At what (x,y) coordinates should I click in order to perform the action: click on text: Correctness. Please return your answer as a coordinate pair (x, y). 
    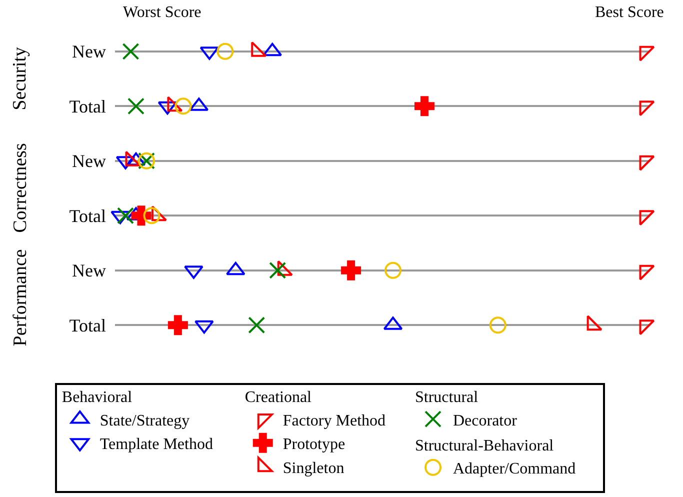
    Looking at the image, I should click on (21, 188).